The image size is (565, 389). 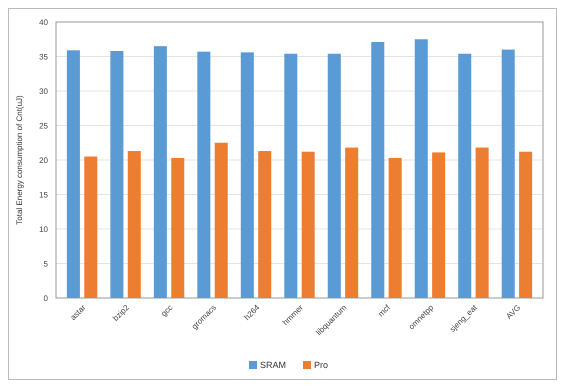 What do you see at coordinates (44, 125) in the screenshot?
I see `y-tick-label: 25` at bounding box center [44, 125].